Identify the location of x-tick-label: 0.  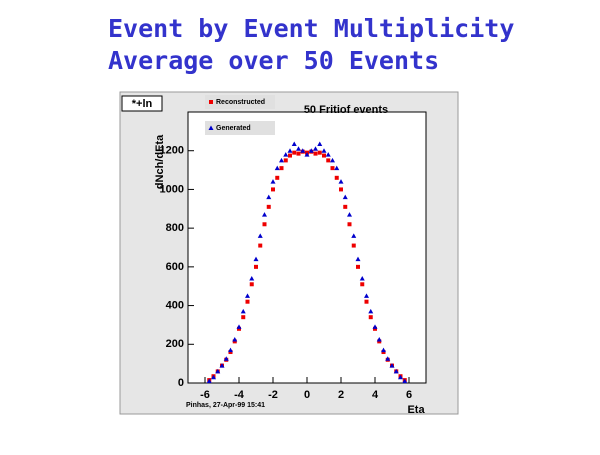
(307, 395).